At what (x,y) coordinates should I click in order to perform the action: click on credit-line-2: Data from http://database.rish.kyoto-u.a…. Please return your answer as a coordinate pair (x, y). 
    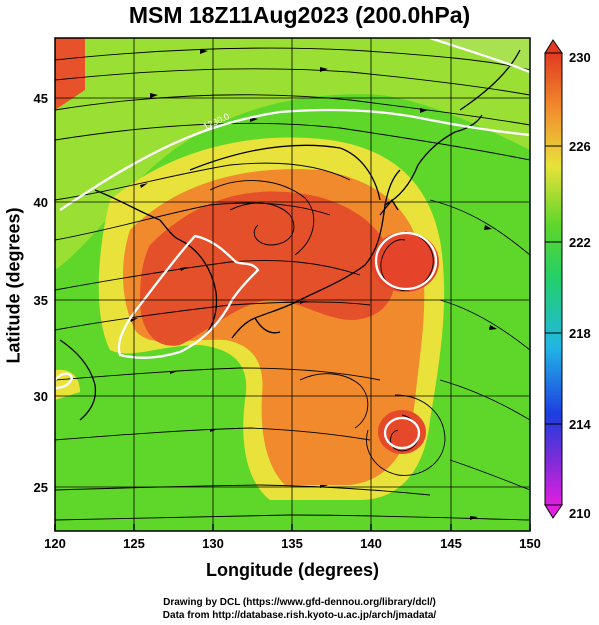
    Looking at the image, I should click on (299, 615).